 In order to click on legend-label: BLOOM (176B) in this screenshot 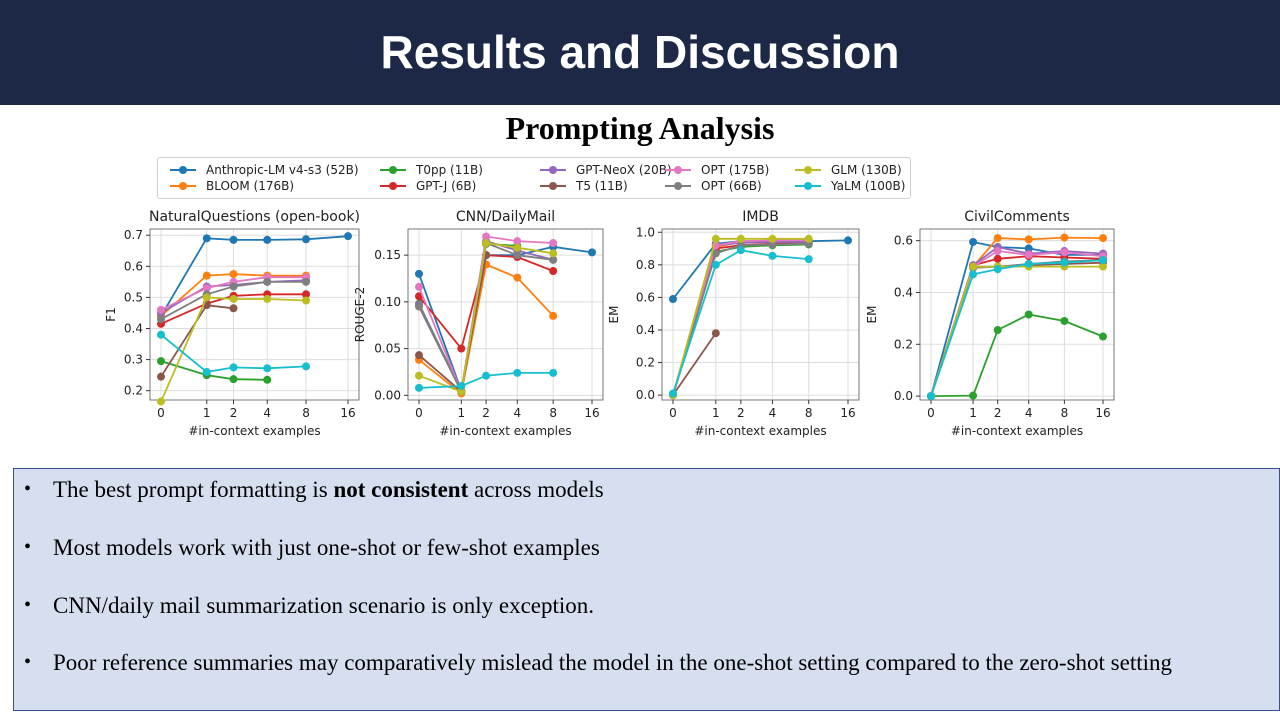, I will do `click(250, 186)`.